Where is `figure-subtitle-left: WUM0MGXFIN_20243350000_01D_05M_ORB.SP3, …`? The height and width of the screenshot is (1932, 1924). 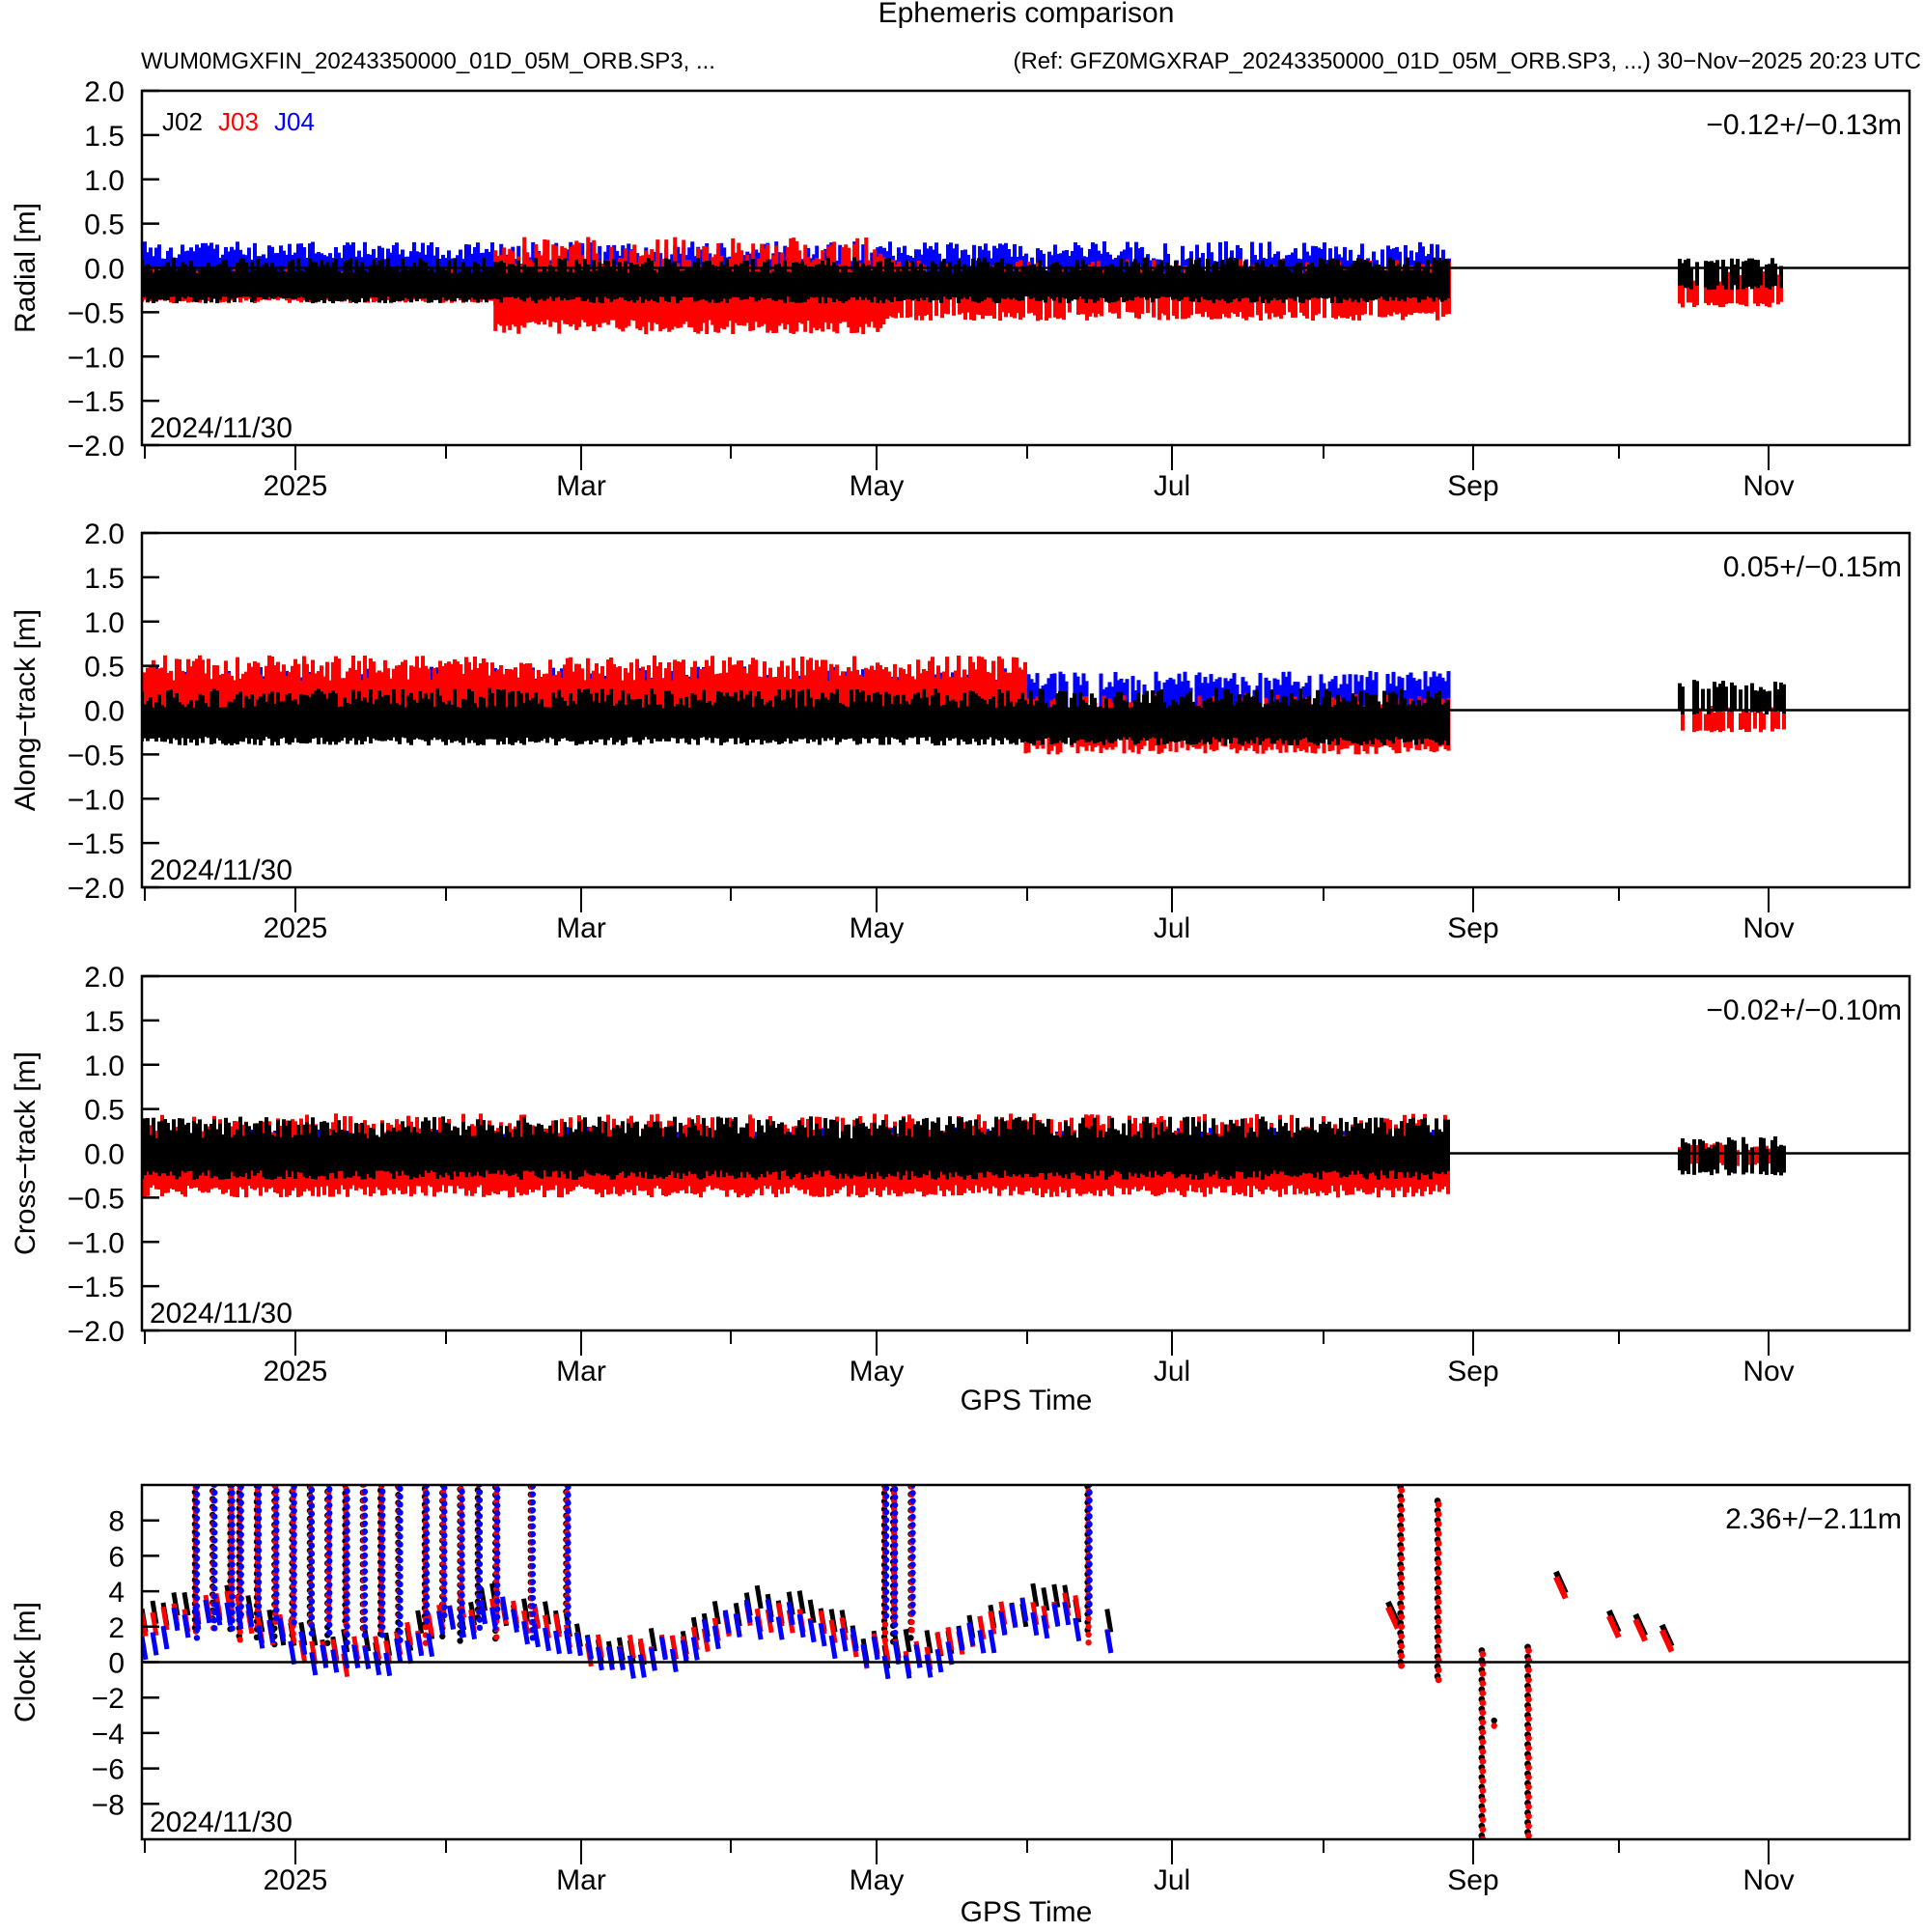 figure-subtitle-left: WUM0MGXFIN_20243350000_01D_05M_ORB.SP3, … is located at coordinates (428, 61).